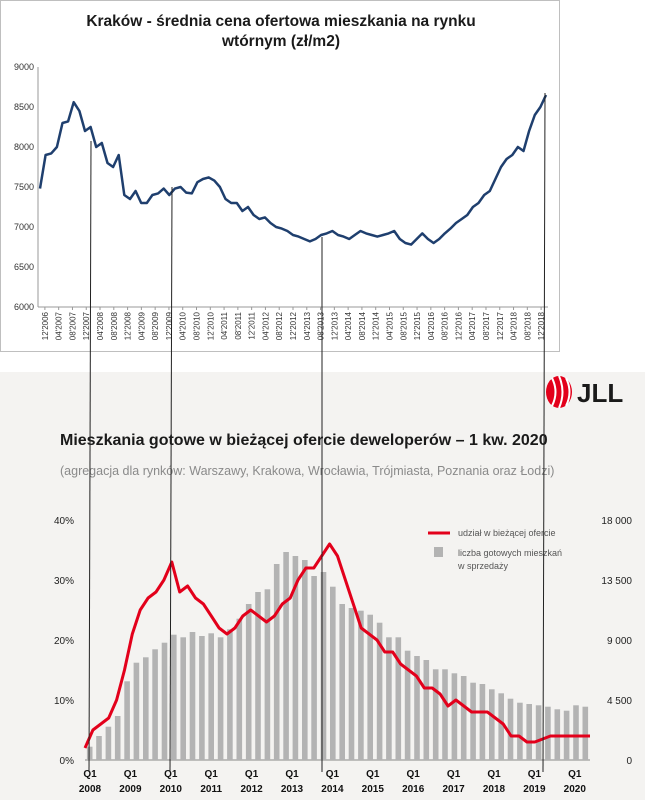 This screenshot has height=800, width=645. Describe the element at coordinates (500, 325) in the screenshot. I see `top-x-tick-label: 12'2017` at that location.